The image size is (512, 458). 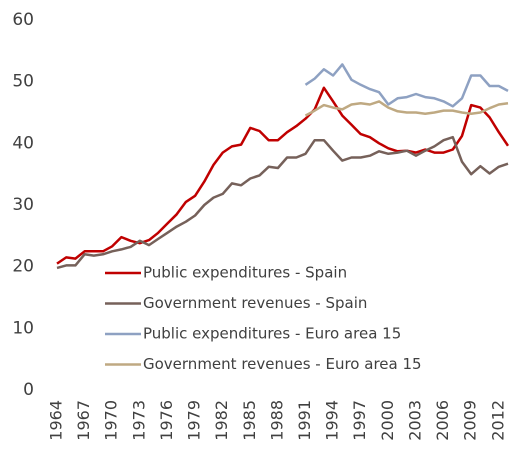 What do you see at coordinates (23, 82) in the screenshot?
I see `y-tick-label: 50` at bounding box center [23, 82].